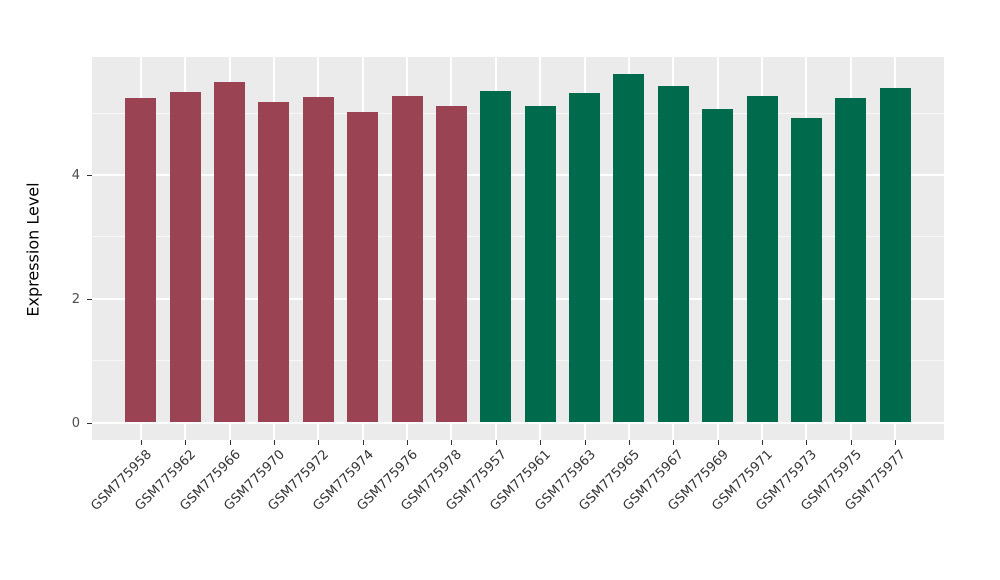  Describe the element at coordinates (274, 262) in the screenshot. I see `bar-GSM775970` at that location.